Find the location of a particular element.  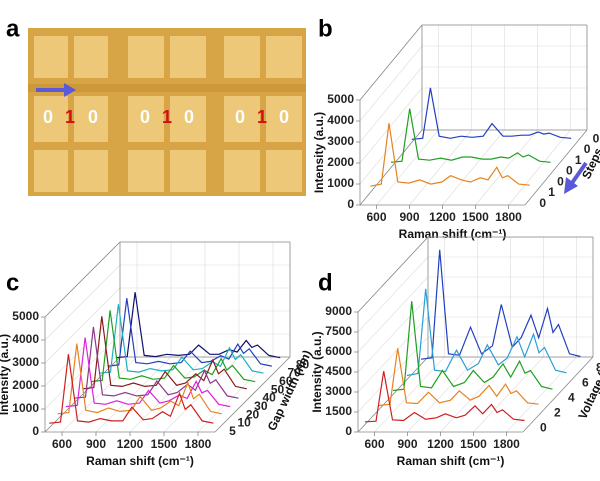

panel-label: a is located at coordinates (13, 28).